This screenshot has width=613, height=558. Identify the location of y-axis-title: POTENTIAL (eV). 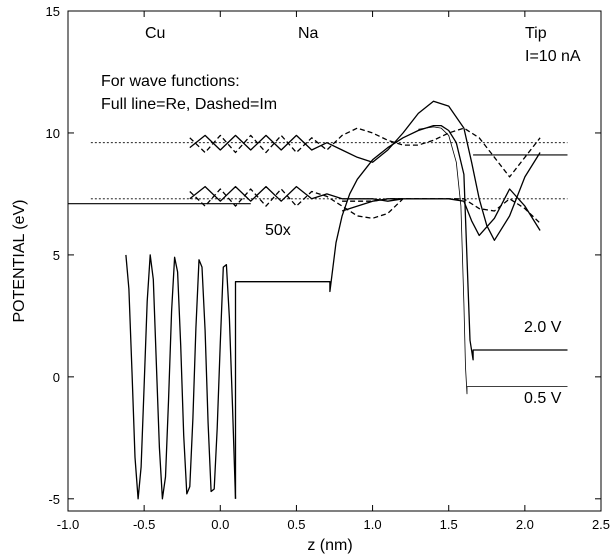
(19, 261).